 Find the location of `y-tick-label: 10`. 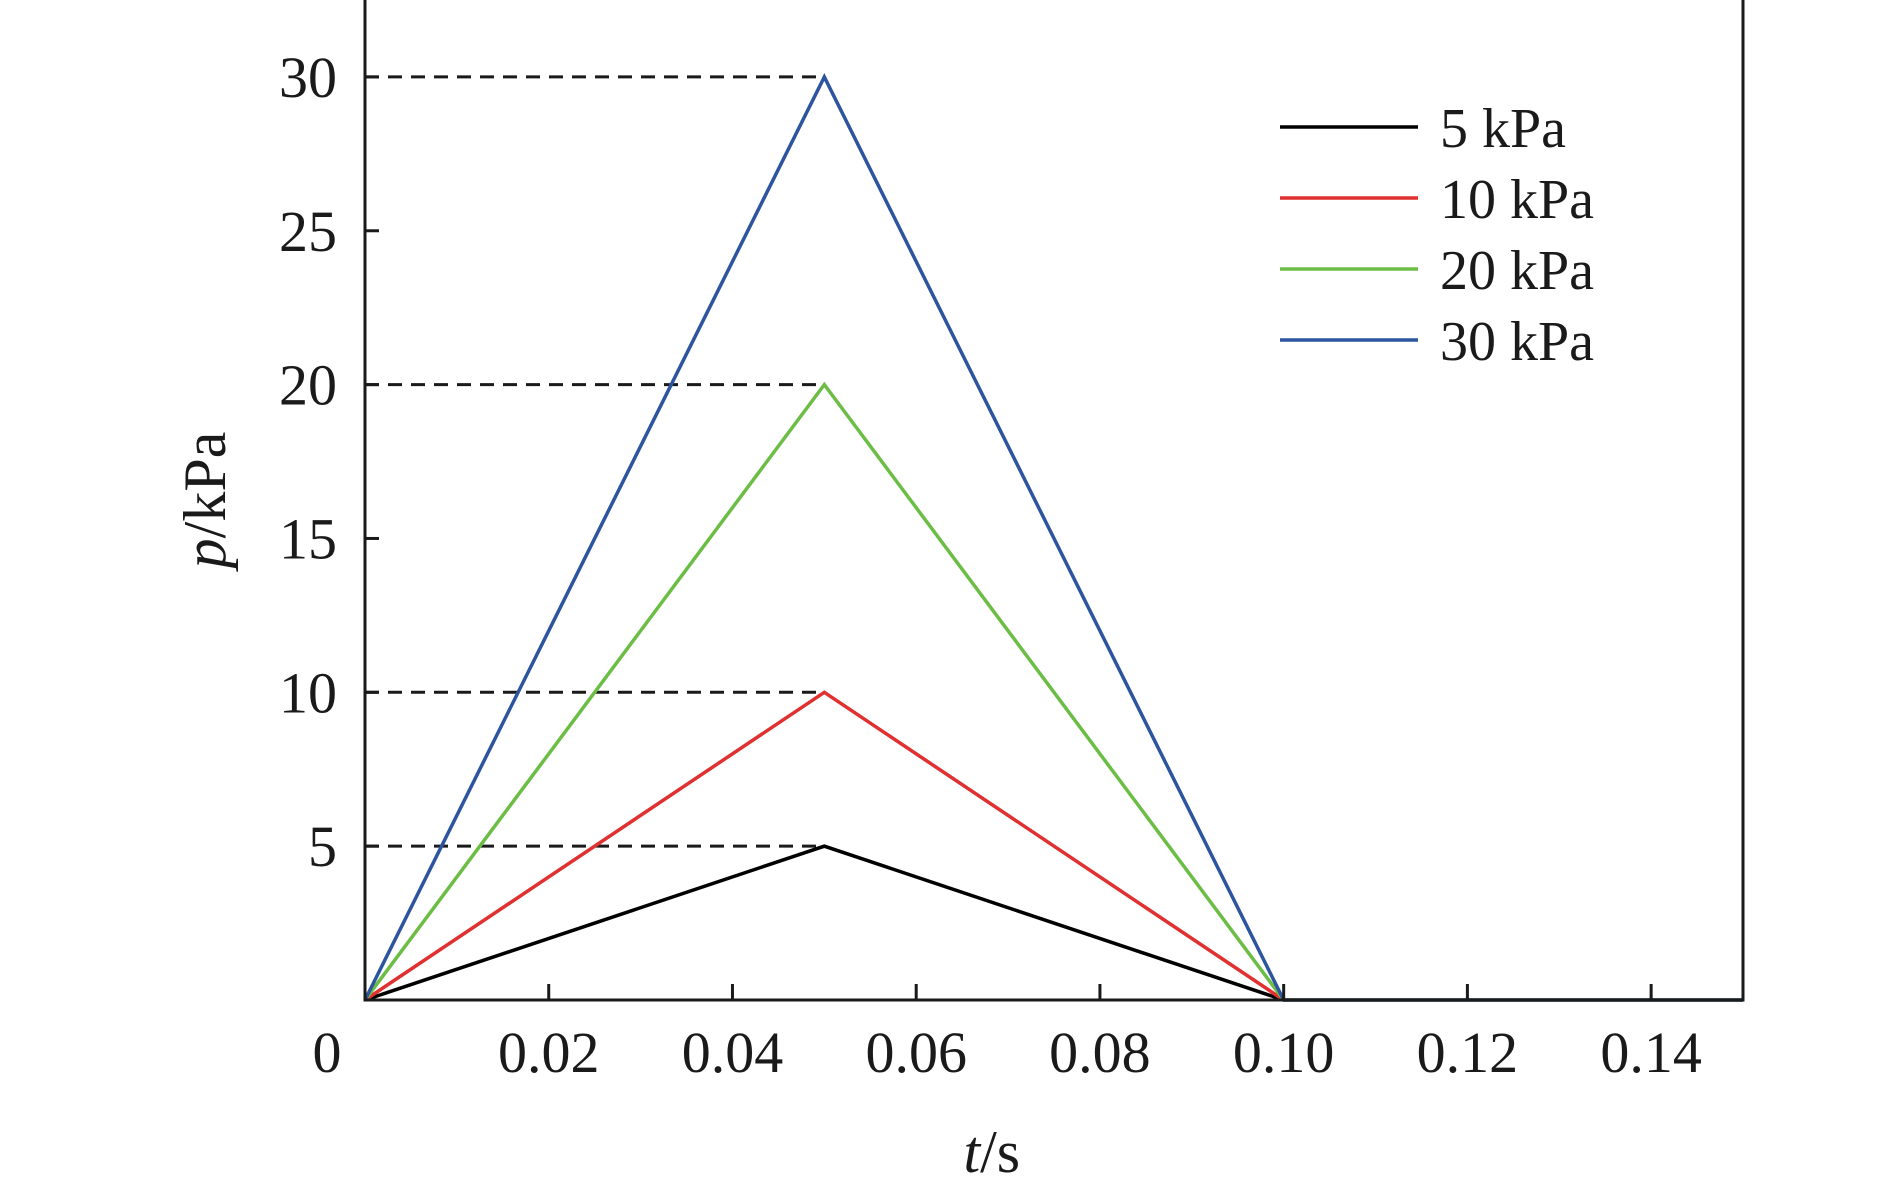

y-tick-label: 10 is located at coordinates (308, 692).